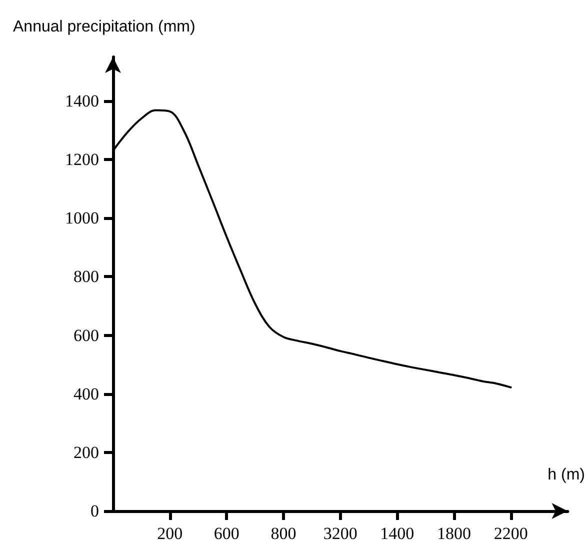 The height and width of the screenshot is (545, 588). I want to click on x-tick-label: 1800, so click(454, 533).